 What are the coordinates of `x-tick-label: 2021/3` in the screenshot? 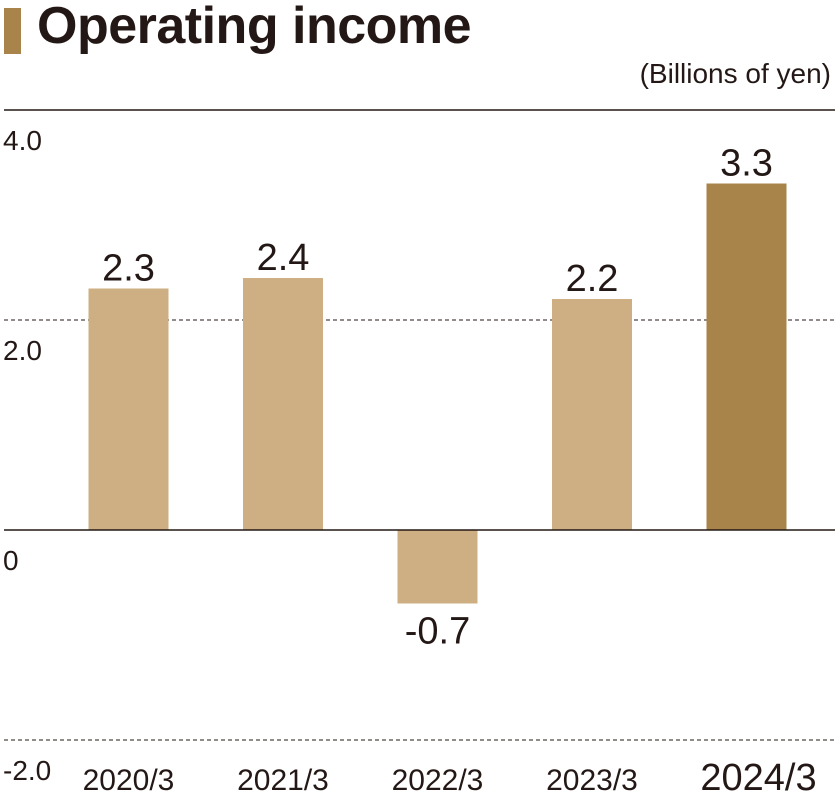 It's located at (283, 780).